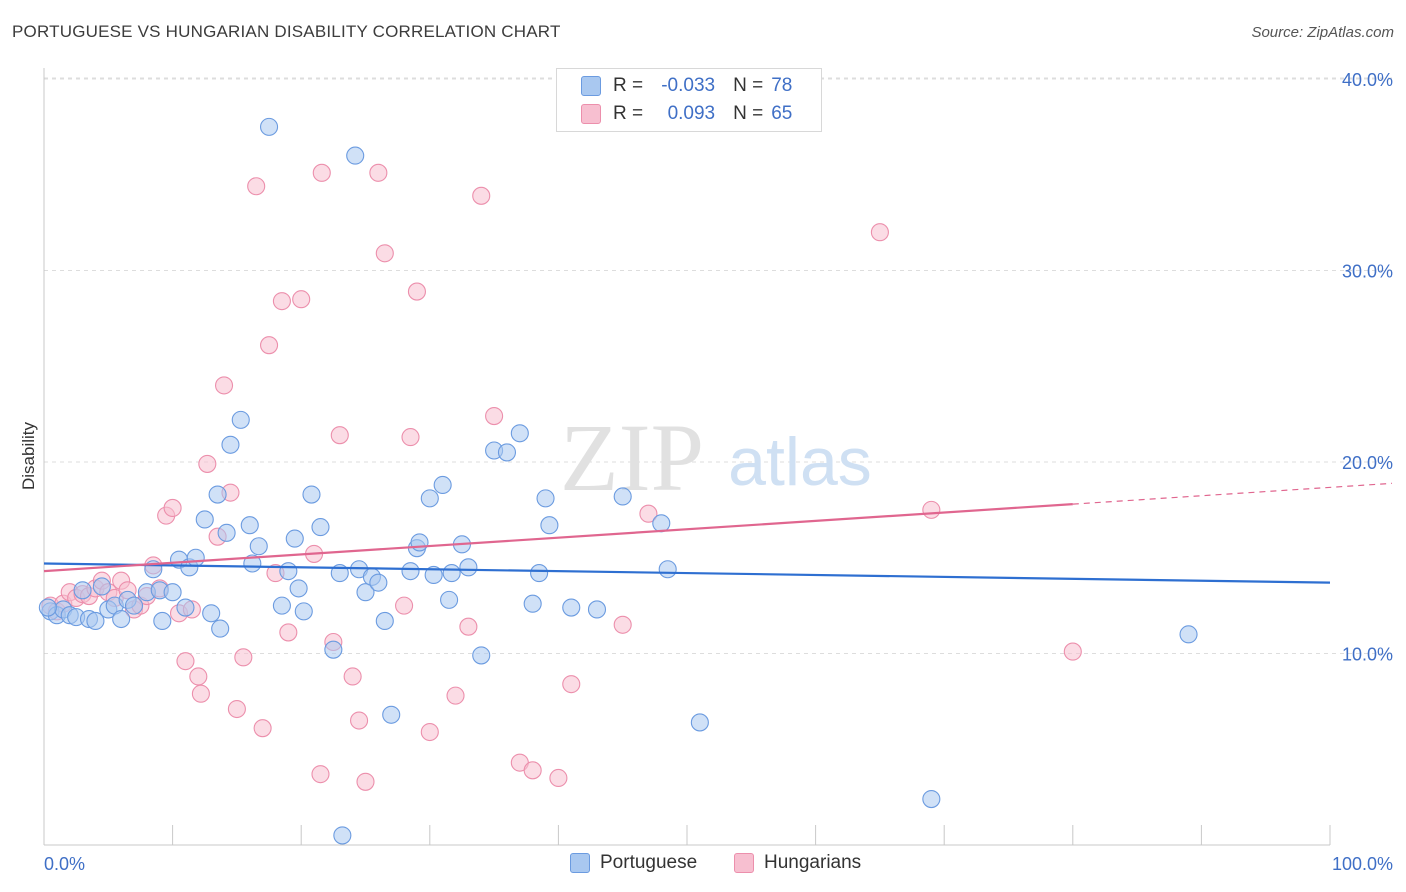  What do you see at coordinates (1322, 32) in the screenshot?
I see `source-label: Source: ZipAtlas.com` at bounding box center [1322, 32].